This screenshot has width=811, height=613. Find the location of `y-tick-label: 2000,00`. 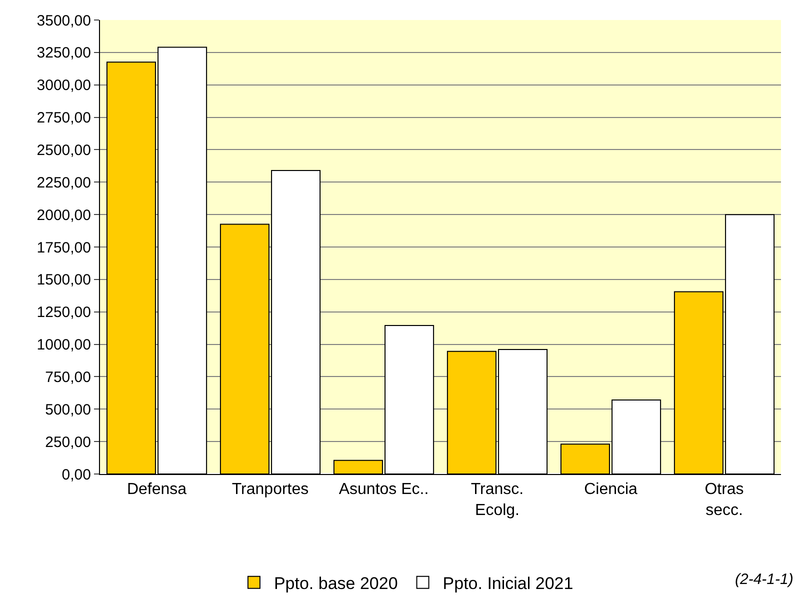

y-tick-label: 2000,00 is located at coordinates (63, 215).